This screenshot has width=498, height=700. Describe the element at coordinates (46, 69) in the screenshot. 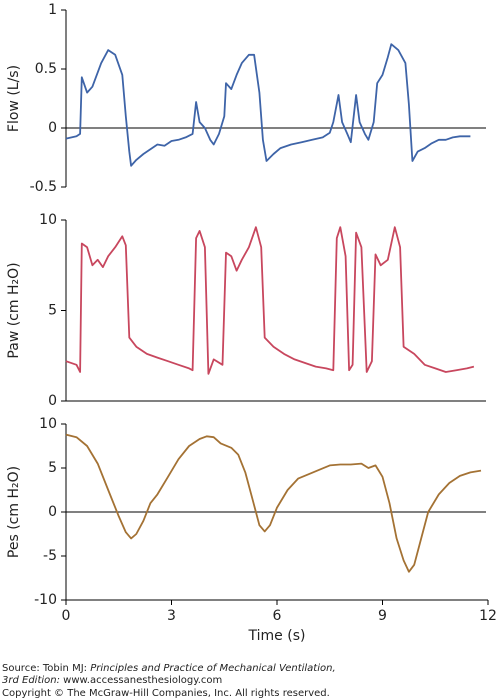

I see `y-tick-label: 0.5` at that location.